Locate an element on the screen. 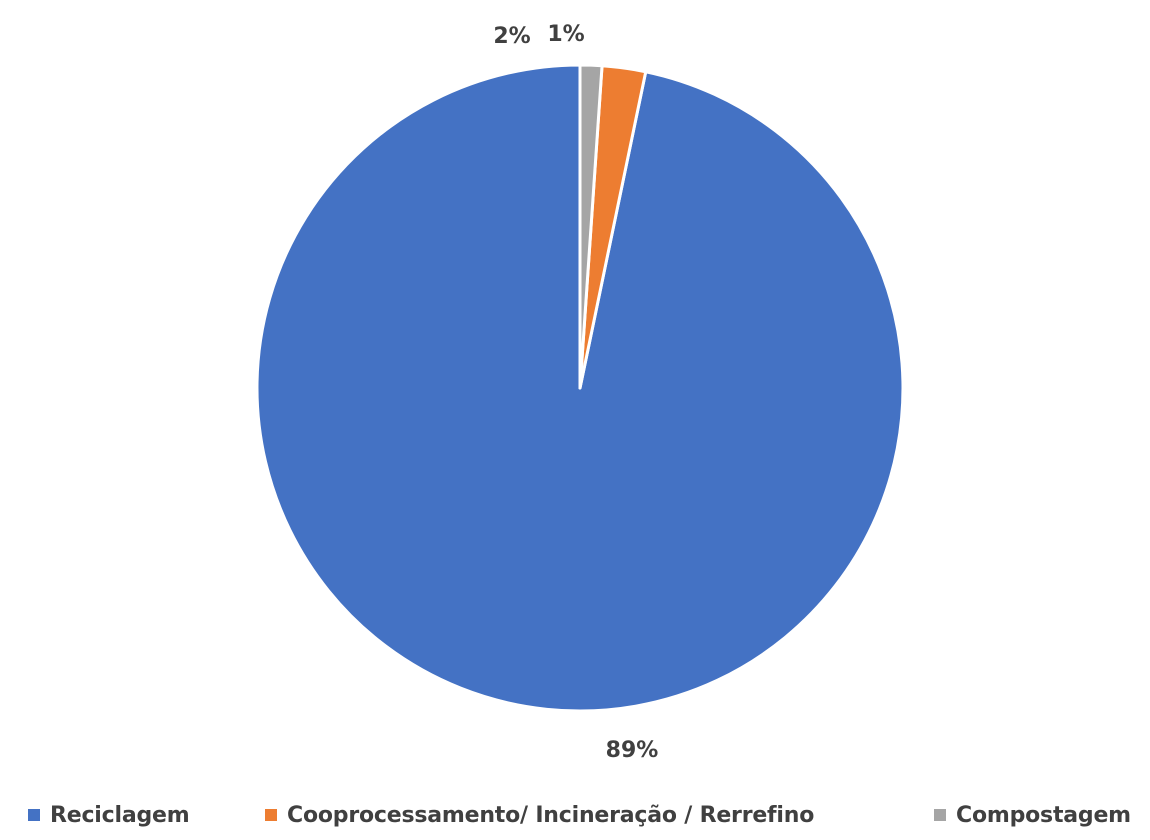 The height and width of the screenshot is (840, 1150). pie-data-labels: 89% 2% 1% is located at coordinates (575, 392).